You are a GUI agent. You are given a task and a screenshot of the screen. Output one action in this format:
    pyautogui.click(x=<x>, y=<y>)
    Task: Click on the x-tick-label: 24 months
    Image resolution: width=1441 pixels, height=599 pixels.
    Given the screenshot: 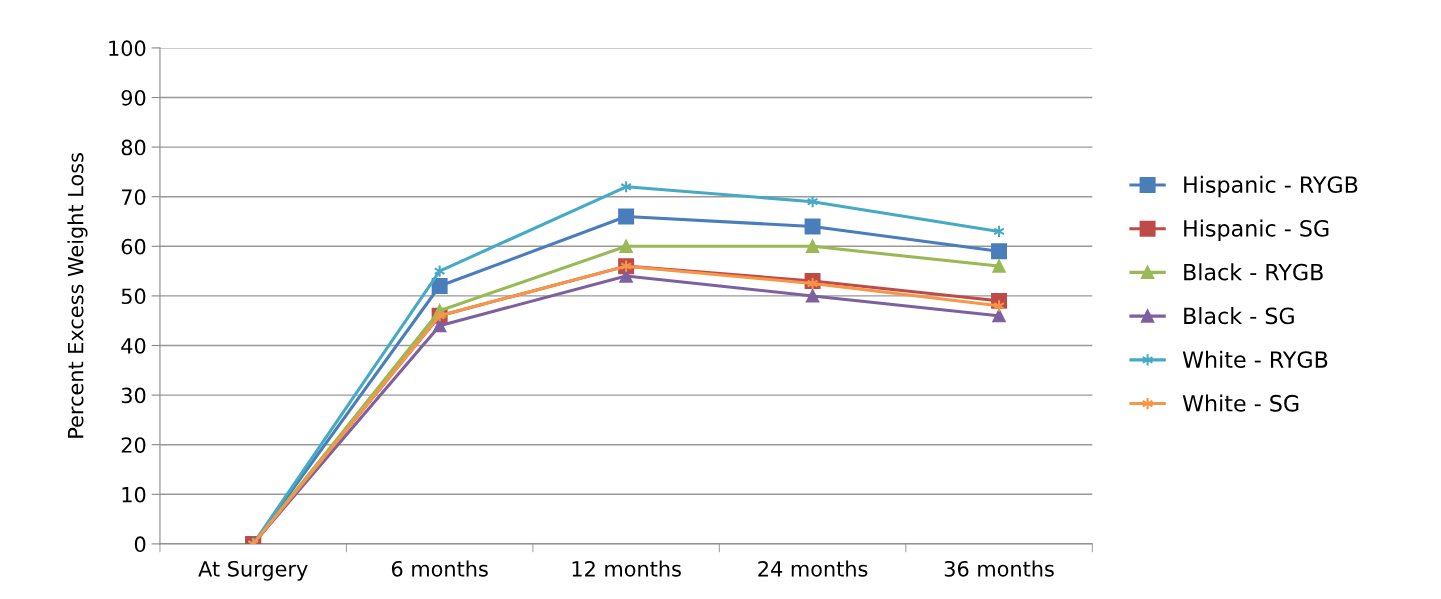 What is the action you would take?
    pyautogui.click(x=813, y=568)
    